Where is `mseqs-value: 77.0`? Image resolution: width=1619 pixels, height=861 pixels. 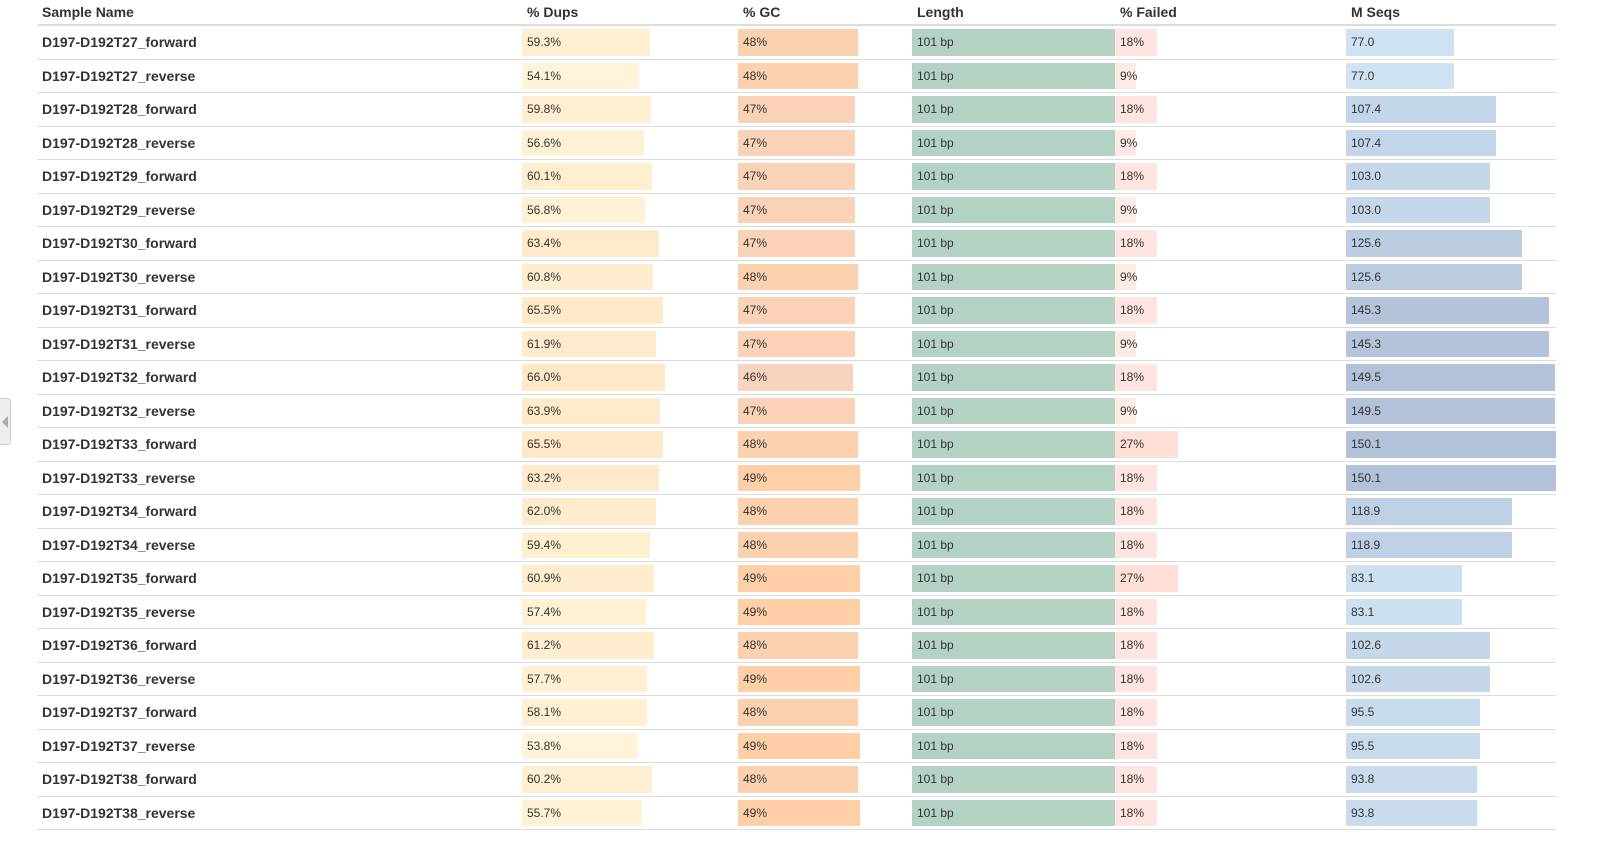 mseqs-value: 77.0 is located at coordinates (1363, 42).